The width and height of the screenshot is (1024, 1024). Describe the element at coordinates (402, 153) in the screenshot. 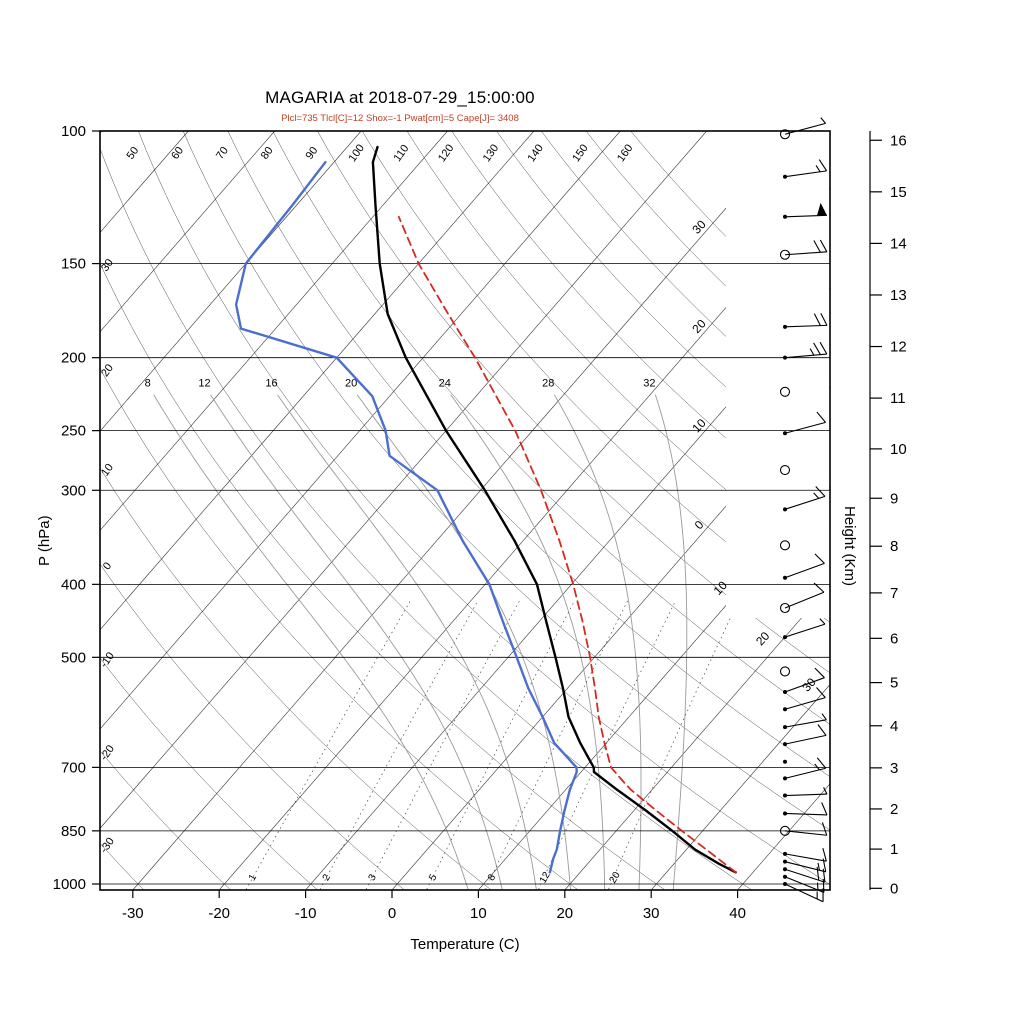

I see `svg-text: 110` at that location.